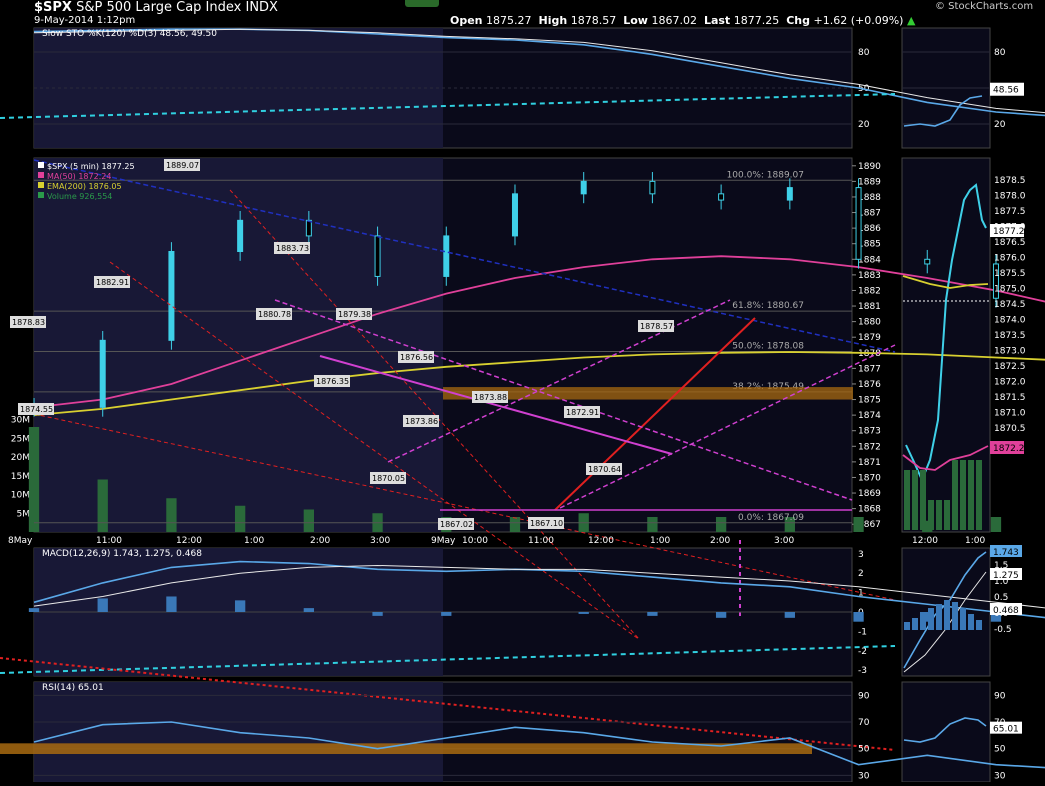 The image size is (1045, 786). I want to click on macd-legend: MACD(12,26,9) 1.743, 1.275, 0.468, so click(122, 554).